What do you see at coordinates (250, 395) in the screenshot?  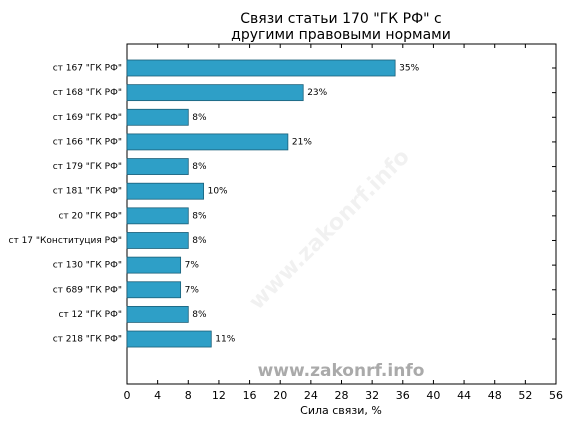 I see `x-tick-label: 16` at bounding box center [250, 395].